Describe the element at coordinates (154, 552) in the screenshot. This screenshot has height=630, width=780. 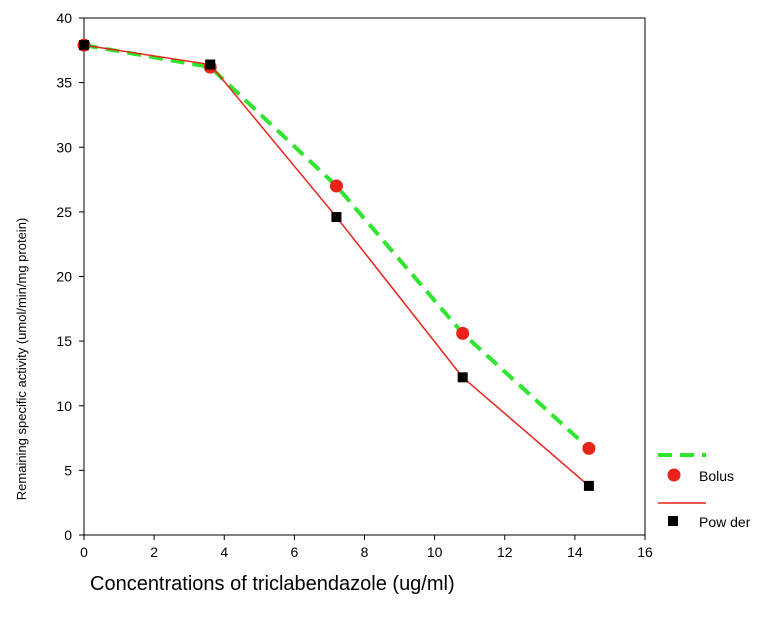
I see `x-tick-label: 2` at that location.